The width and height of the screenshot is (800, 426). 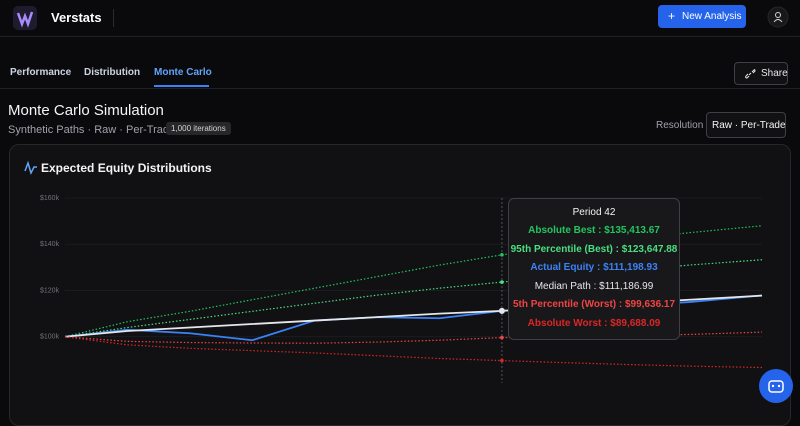 I want to click on tab: Distribution, so click(x=112, y=72).